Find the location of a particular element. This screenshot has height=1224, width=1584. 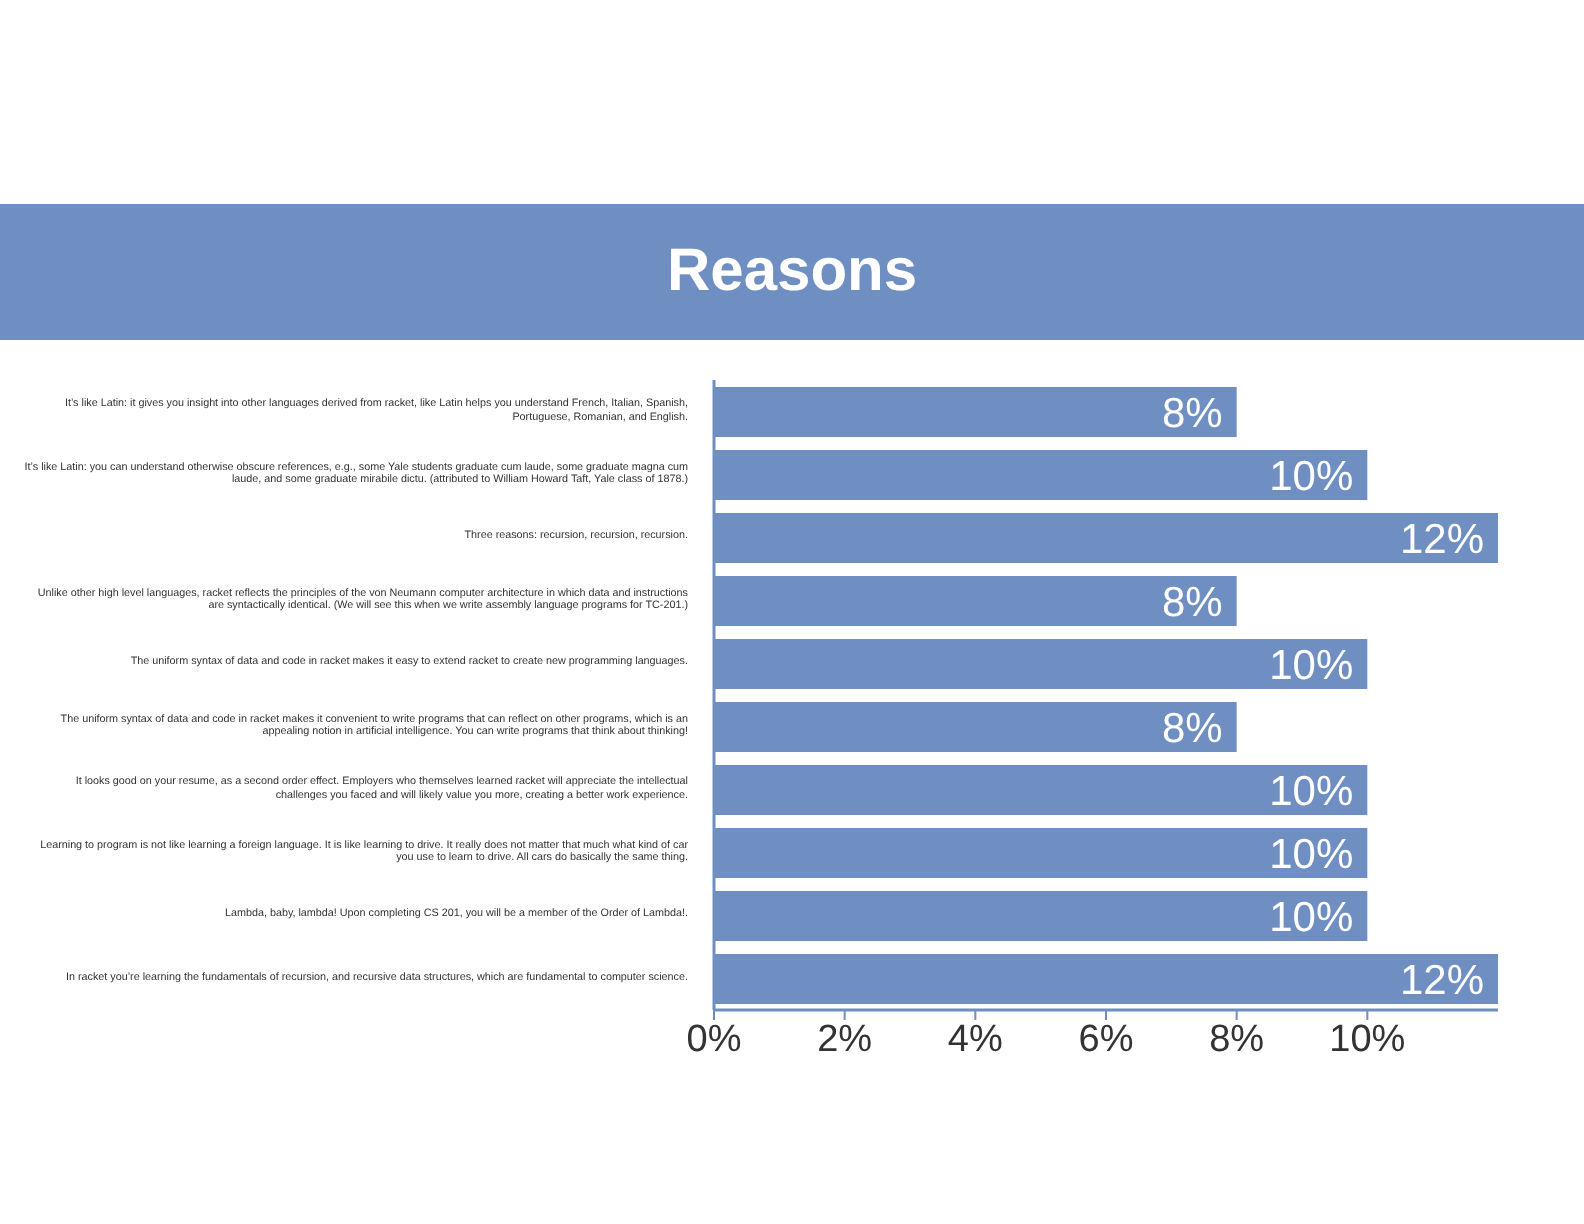

x-tick-label: 10% is located at coordinates (1367, 1039).